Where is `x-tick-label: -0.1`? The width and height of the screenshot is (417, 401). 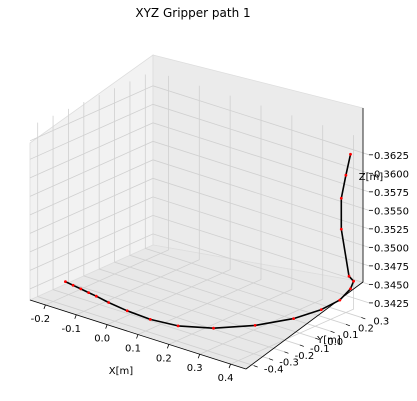 x-tick-label: -0.1 is located at coordinates (72, 329).